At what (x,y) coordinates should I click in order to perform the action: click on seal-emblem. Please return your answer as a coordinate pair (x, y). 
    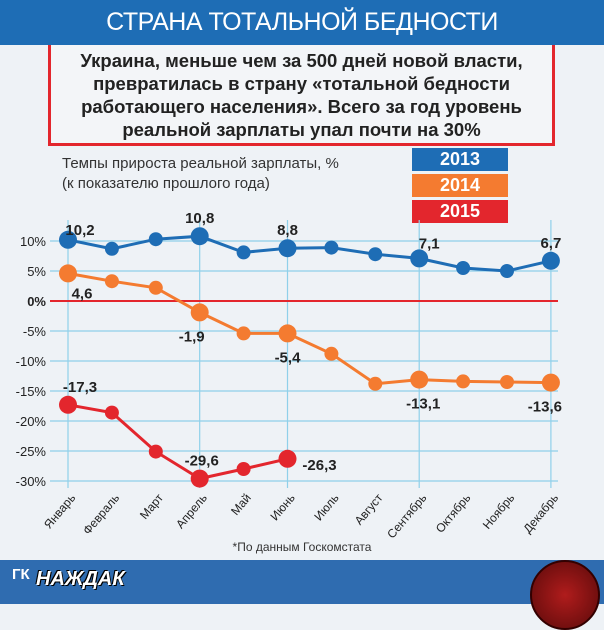
    Looking at the image, I should click on (565, 595).